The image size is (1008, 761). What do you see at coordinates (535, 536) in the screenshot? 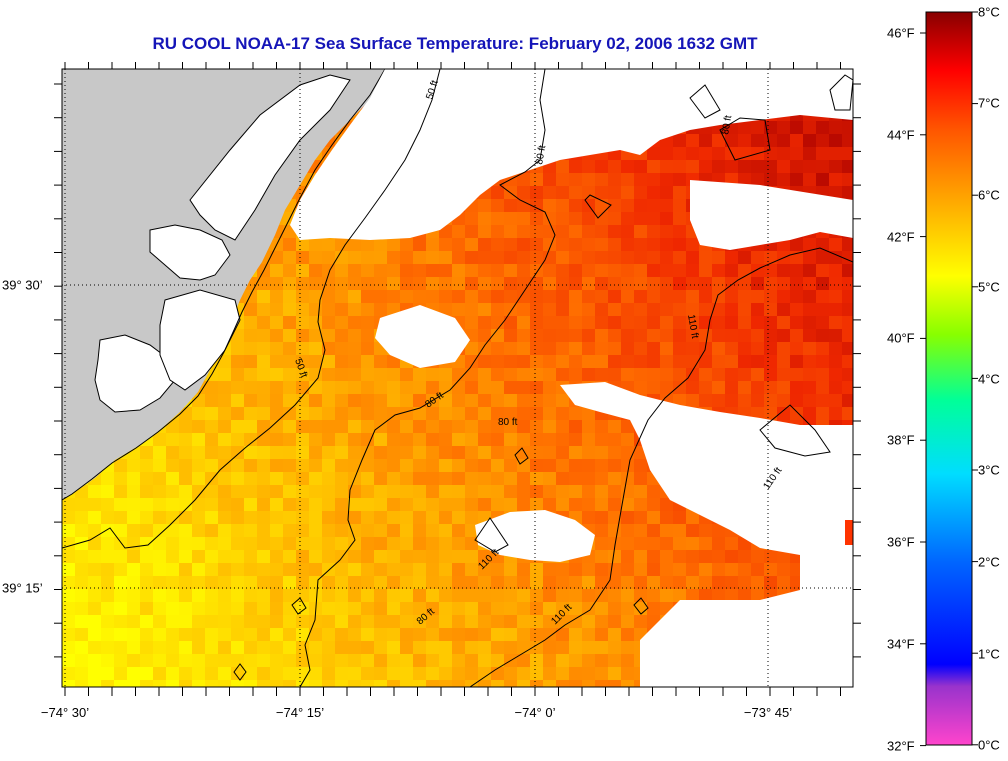
I see `no-data-area` at bounding box center [535, 536].